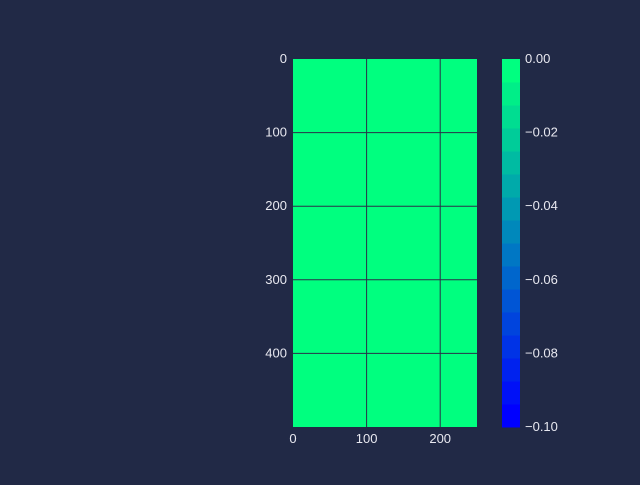 The image size is (640, 485). Describe the element at coordinates (276, 352) in the screenshot. I see `y-tick-label: 400` at that location.